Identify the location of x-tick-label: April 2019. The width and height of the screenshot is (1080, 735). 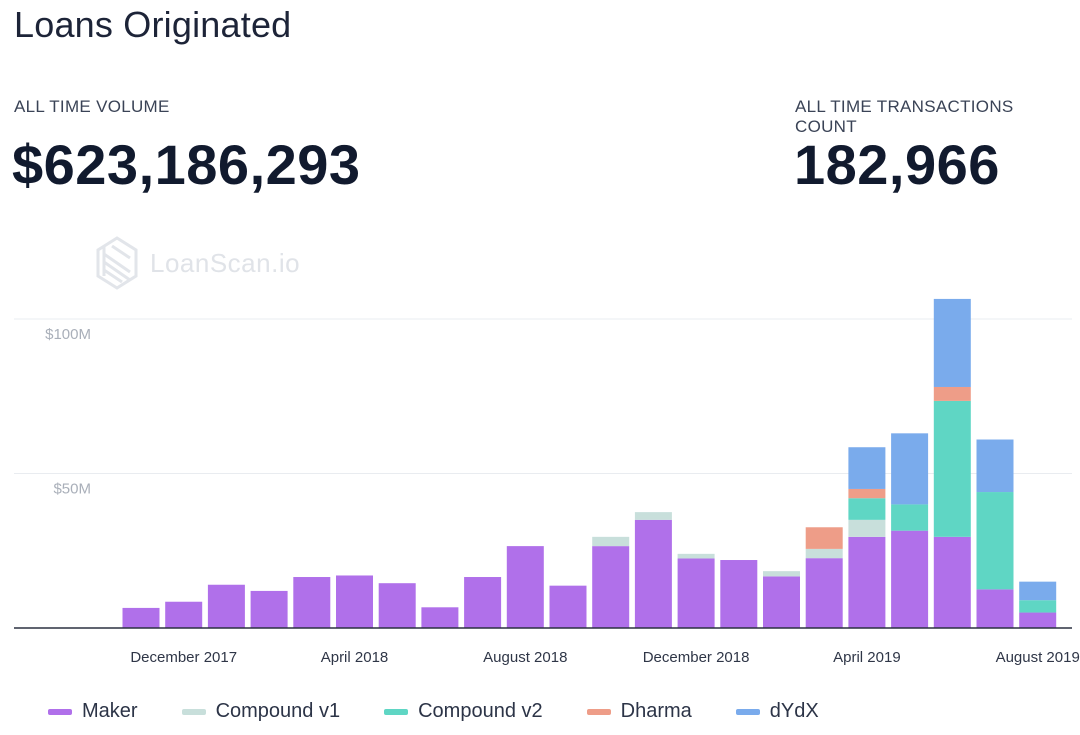
(867, 657).